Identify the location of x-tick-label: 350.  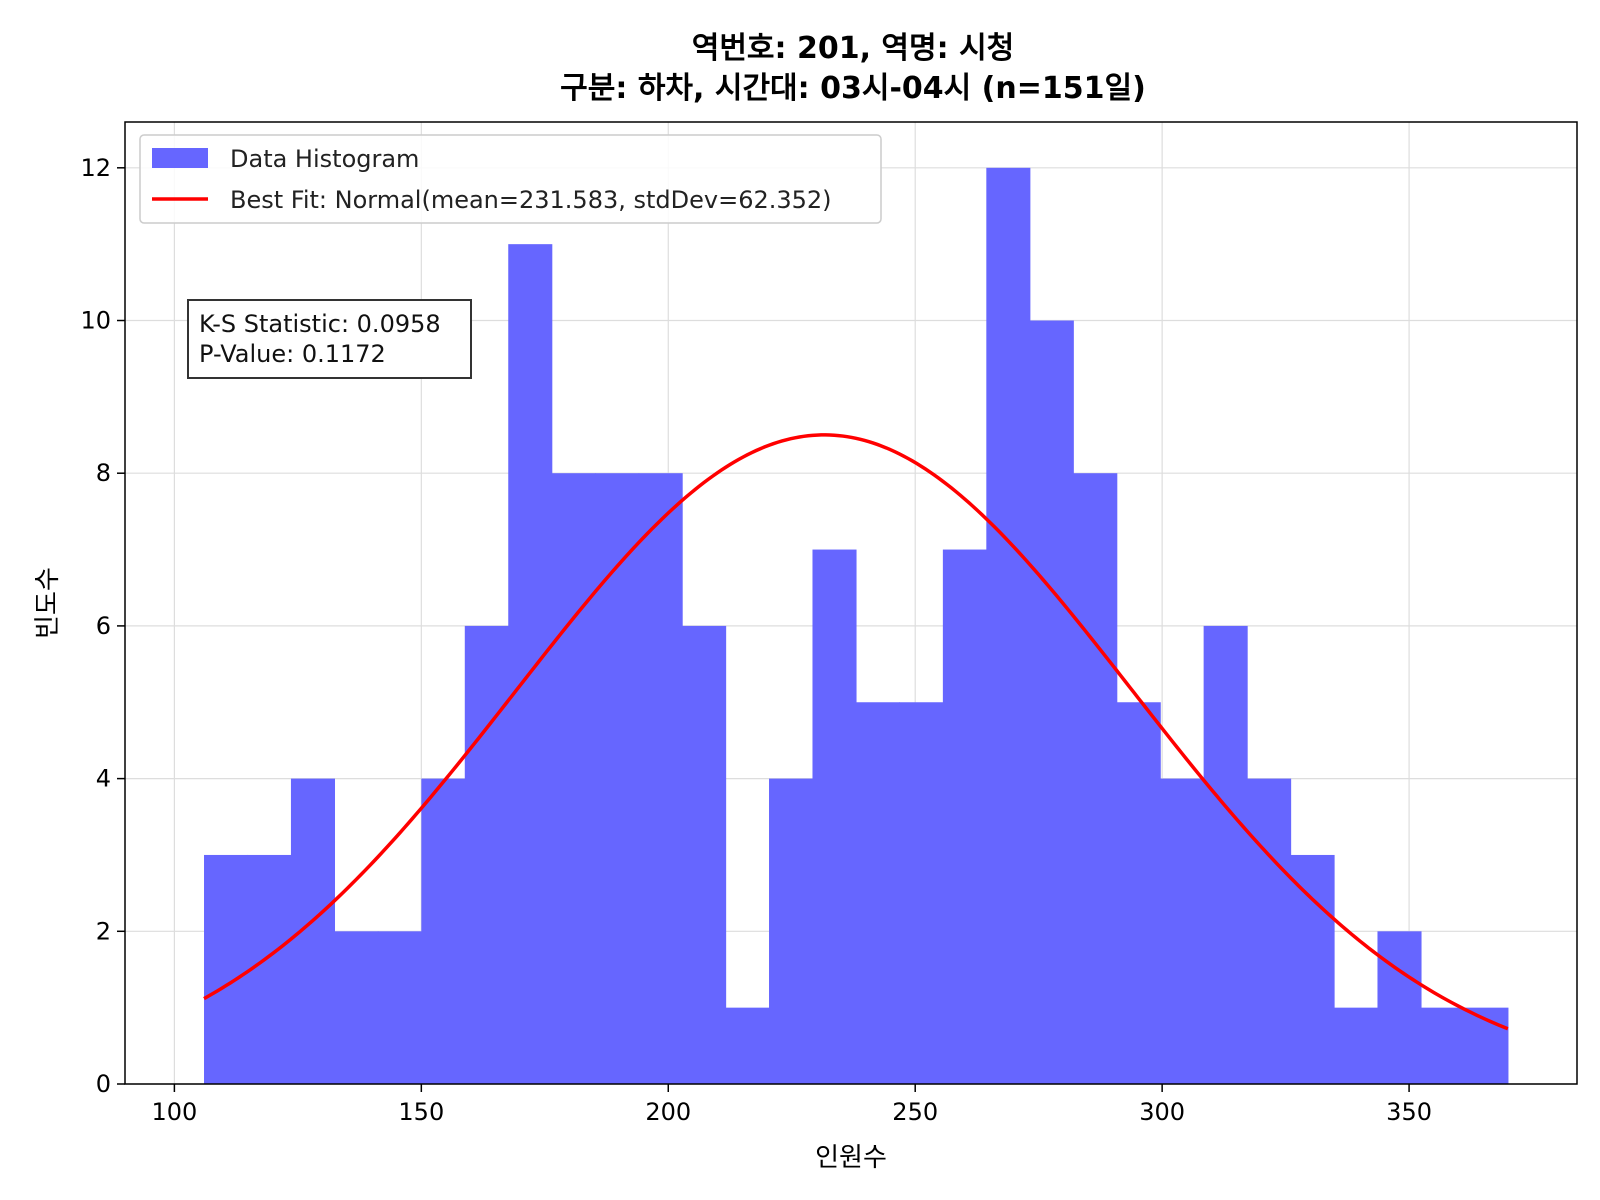
(1409, 1112).